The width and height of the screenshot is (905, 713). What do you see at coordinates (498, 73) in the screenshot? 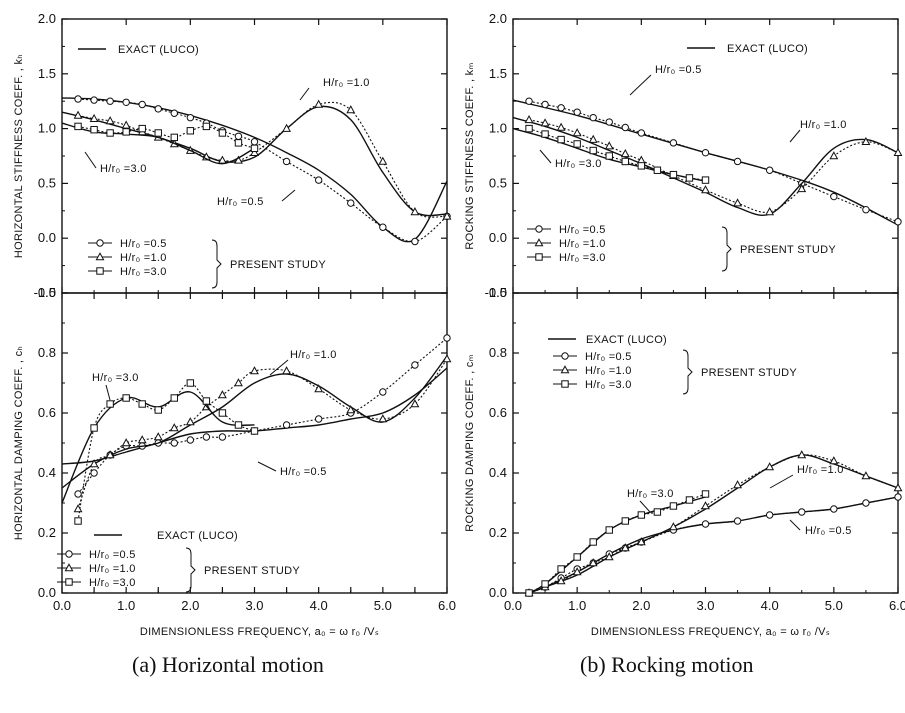
I see `y-tick-label: 1.5` at bounding box center [498, 73].